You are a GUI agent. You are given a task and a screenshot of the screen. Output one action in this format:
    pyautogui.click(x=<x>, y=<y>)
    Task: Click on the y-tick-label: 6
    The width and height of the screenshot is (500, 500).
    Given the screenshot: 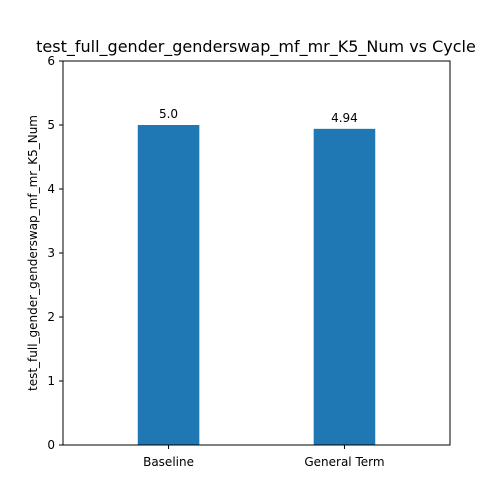 What is the action you would take?
    pyautogui.click(x=51, y=61)
    